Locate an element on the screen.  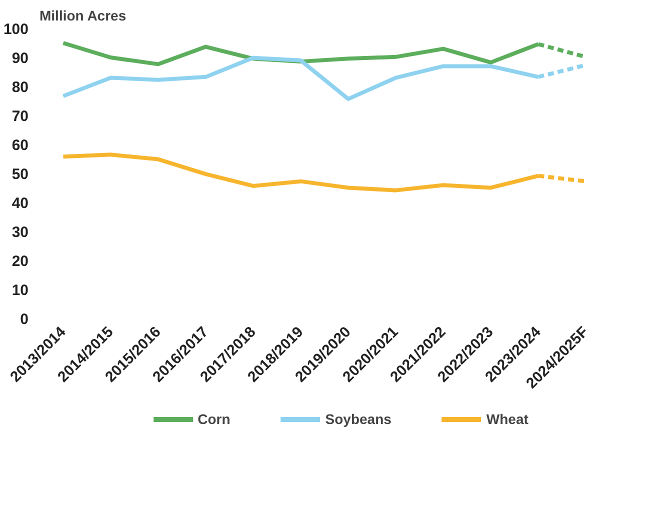
legend-label: Wheat is located at coordinates (507, 419).